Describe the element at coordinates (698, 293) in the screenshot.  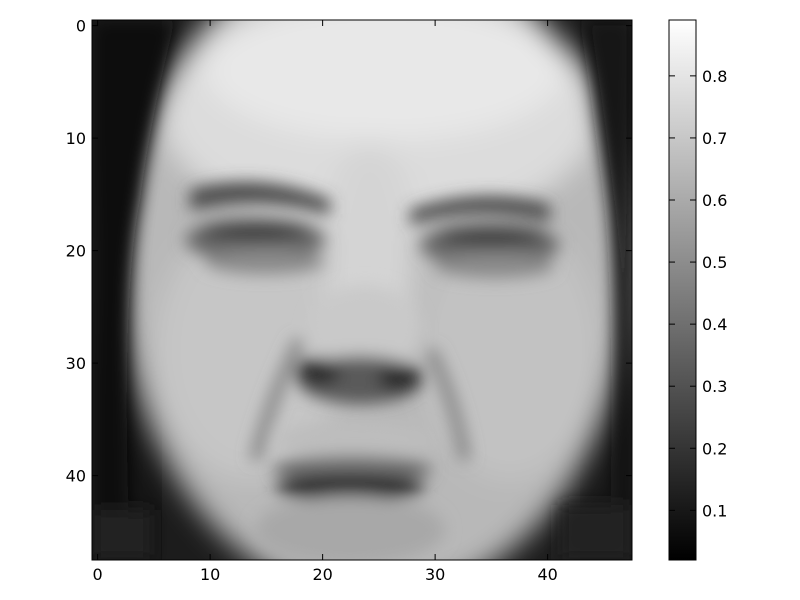
I see `colorbar-axis: 0.1 0.2 0.3 0.4 0.5 0.6 0.7 0.8` at that location.